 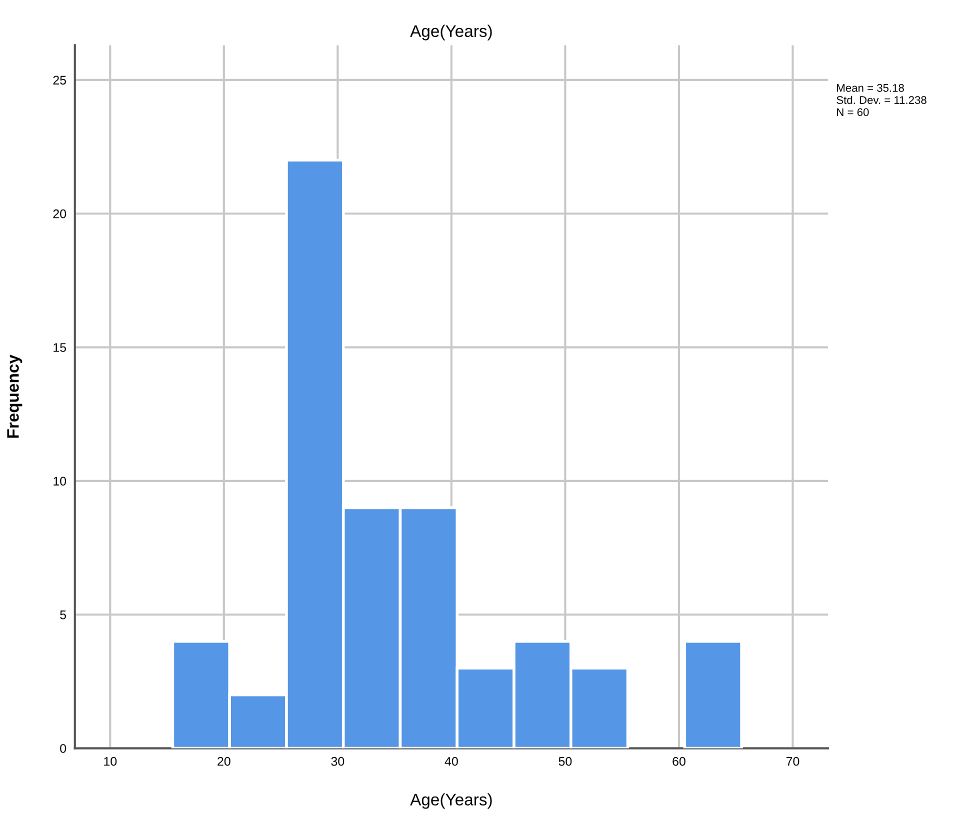 I want to click on x-tick-label: 40, so click(x=451, y=761).